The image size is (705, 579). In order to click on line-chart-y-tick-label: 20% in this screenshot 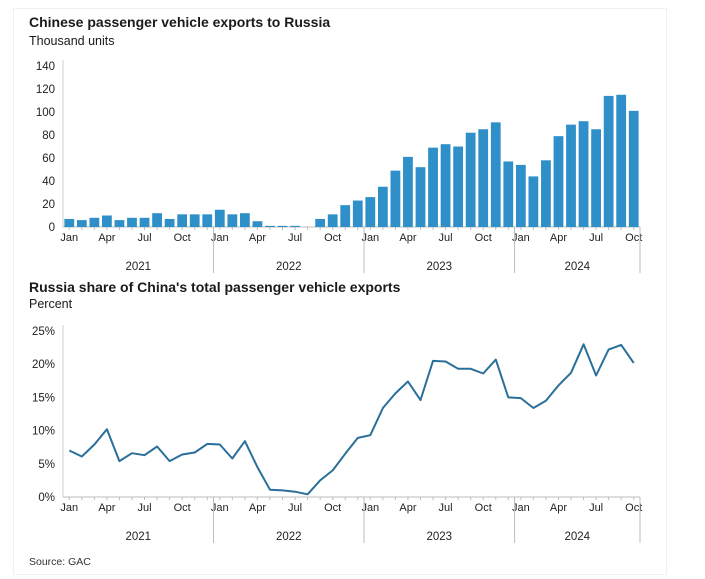, I will do `click(43, 365)`.